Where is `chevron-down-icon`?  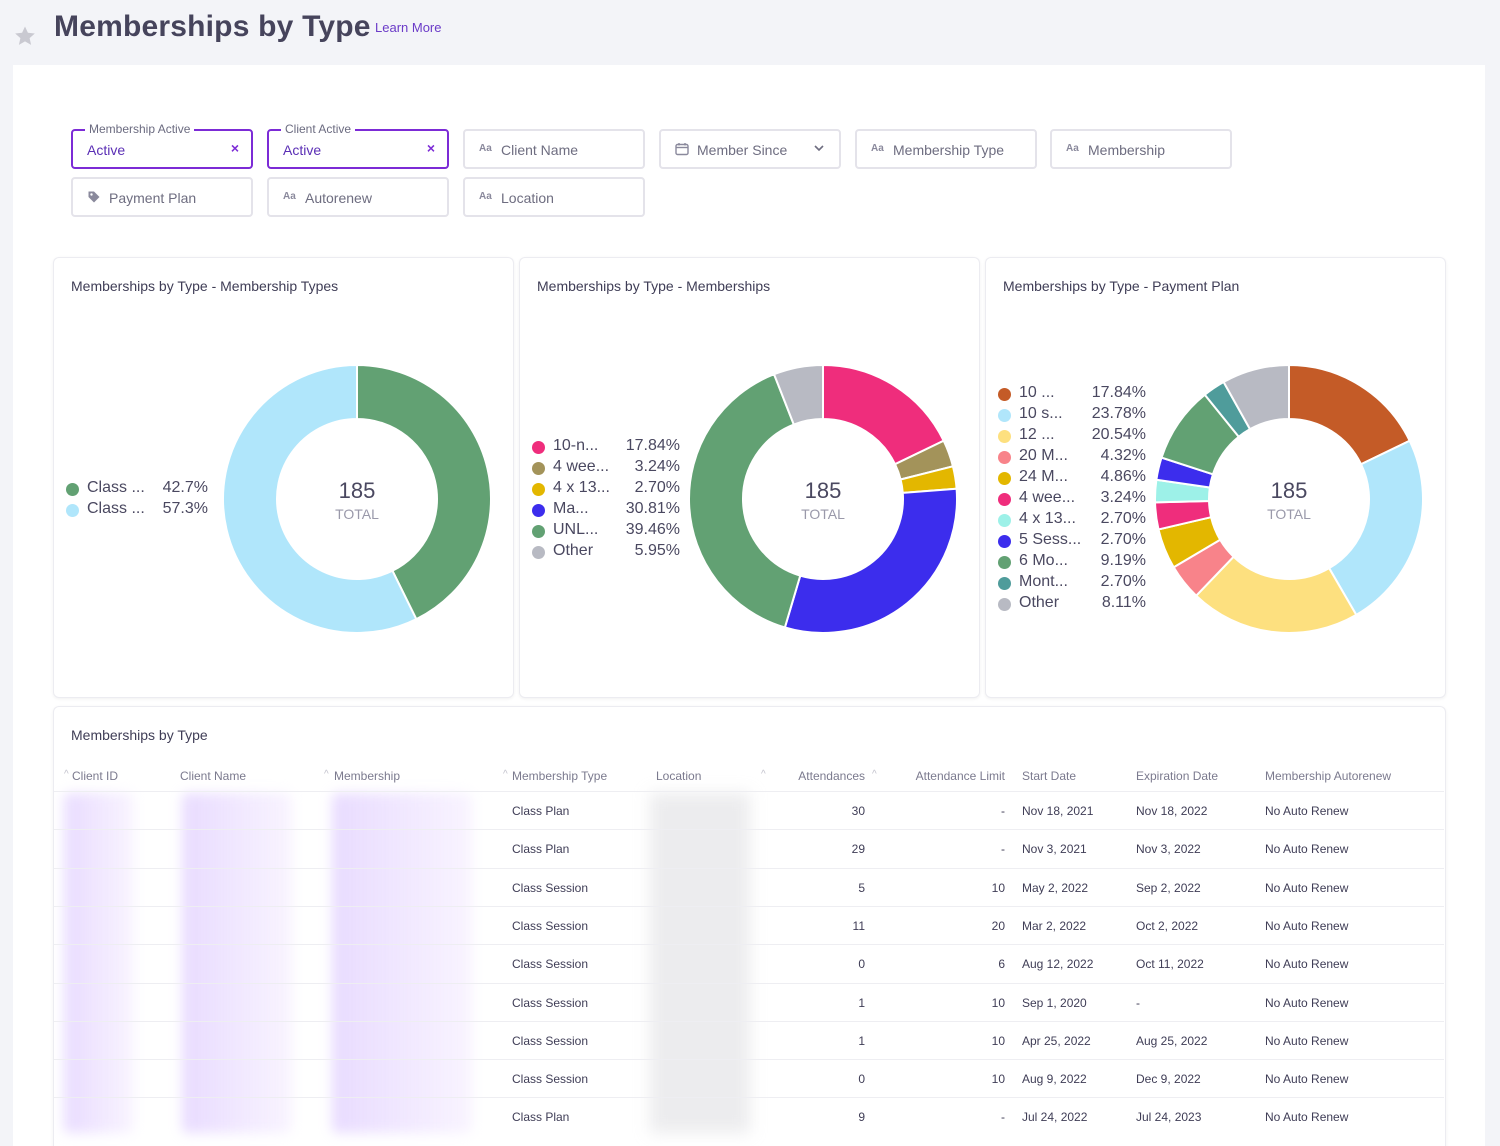
chevron-down-icon is located at coordinates (819, 148).